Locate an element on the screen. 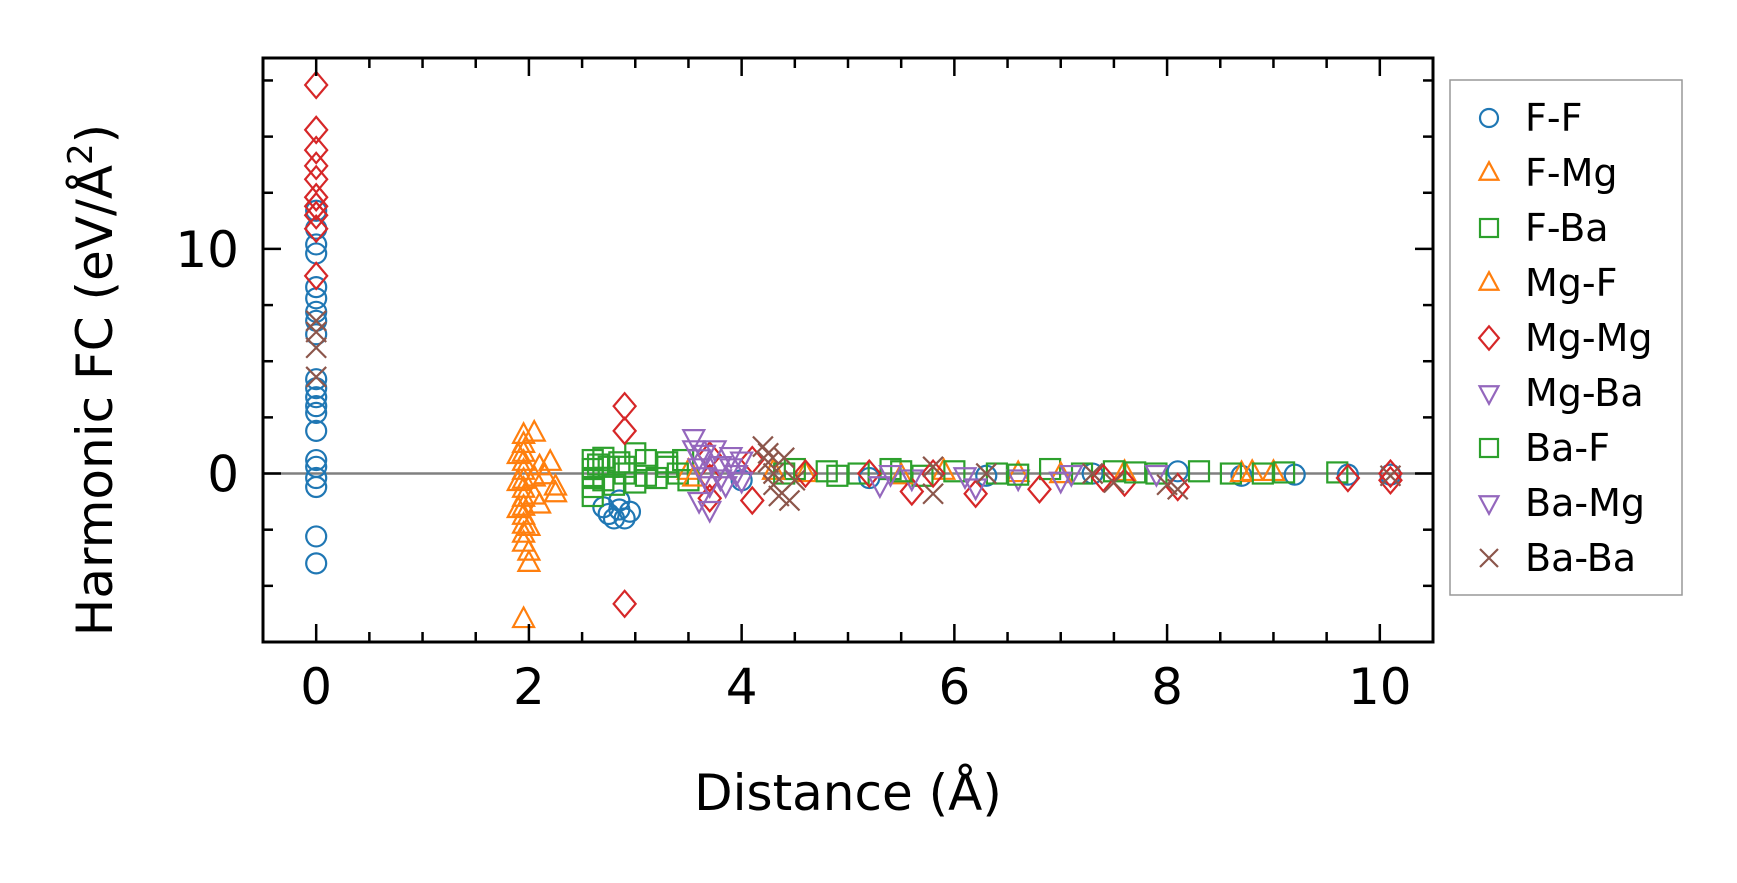  x-tick-label: 8 is located at coordinates (1167, 687).